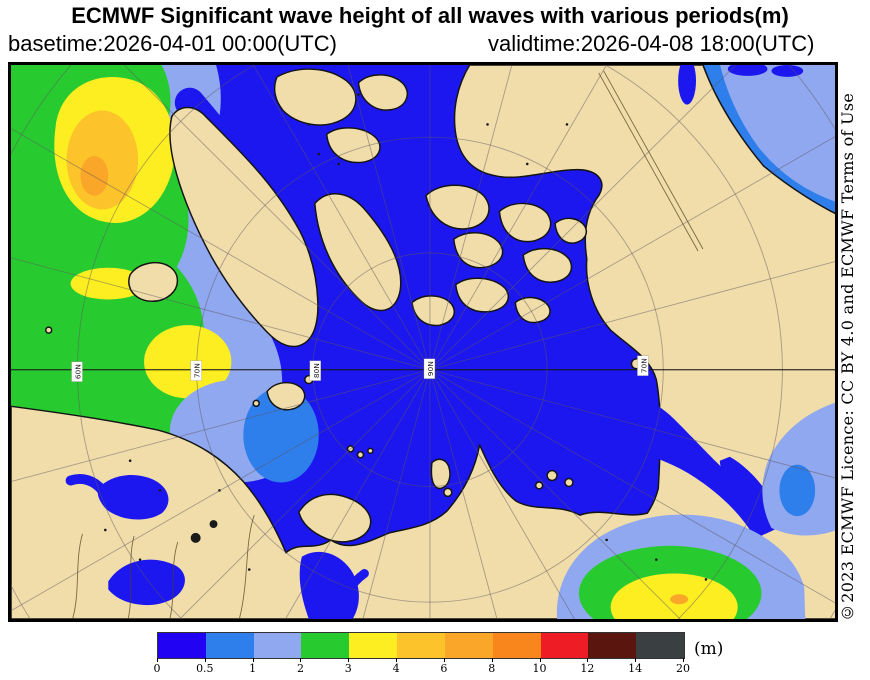 The width and height of the screenshot is (870, 680). Describe the element at coordinates (172, 43) in the screenshot. I see `basetime-label: basetime:2026-04-01 00:00(UTC)` at that location.